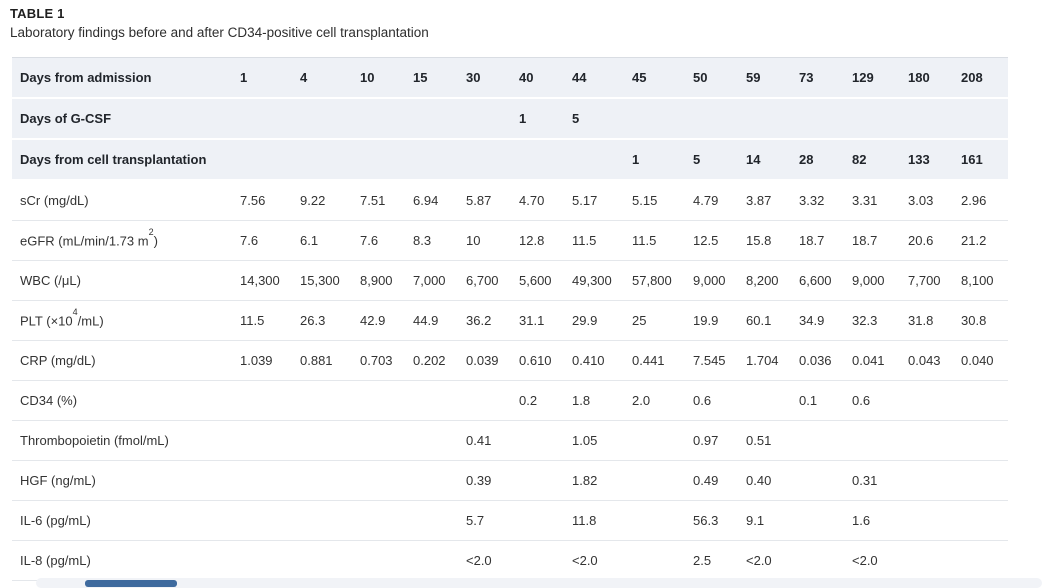 The width and height of the screenshot is (1052, 588). I want to click on table-cell: 0.6, so click(880, 400).